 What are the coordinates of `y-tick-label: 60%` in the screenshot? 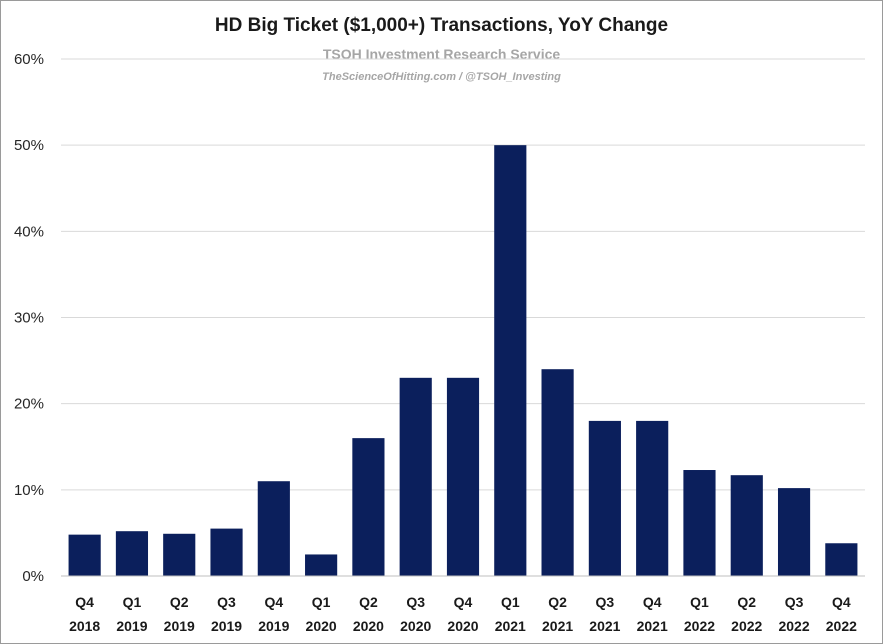 It's located at (29, 59).